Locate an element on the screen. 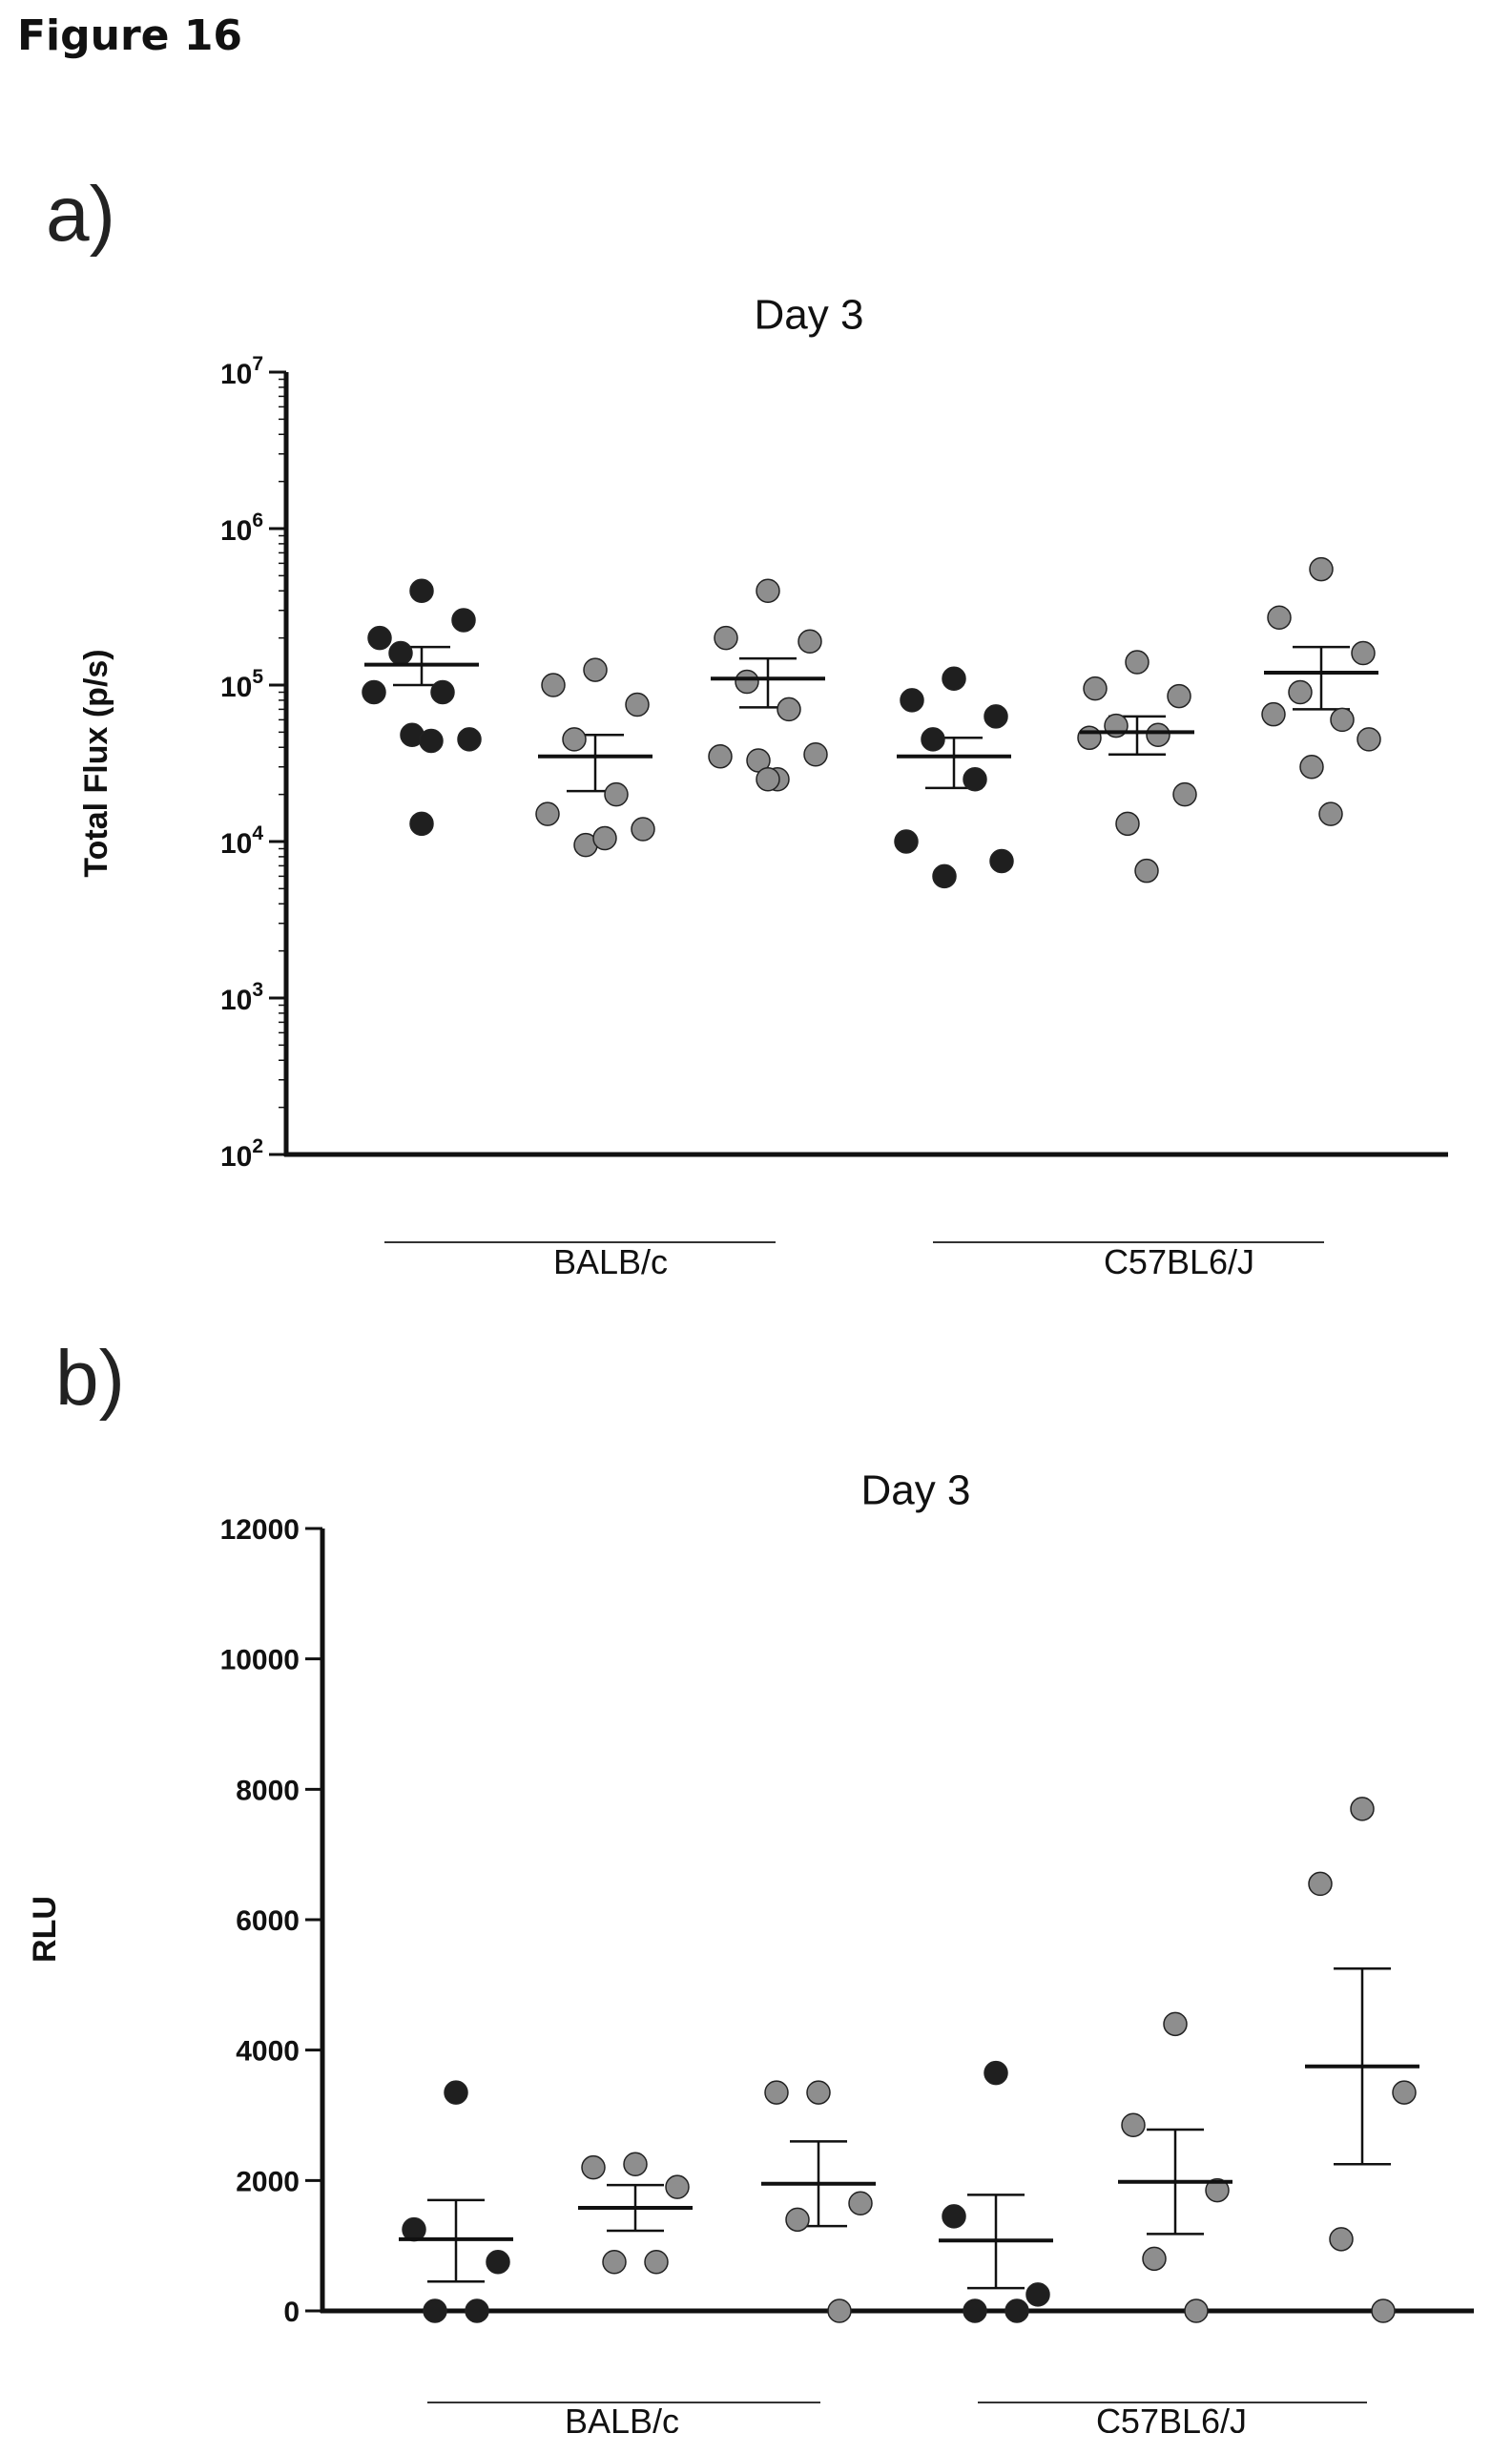  y-tick-label: 0 is located at coordinates (291, 2312).